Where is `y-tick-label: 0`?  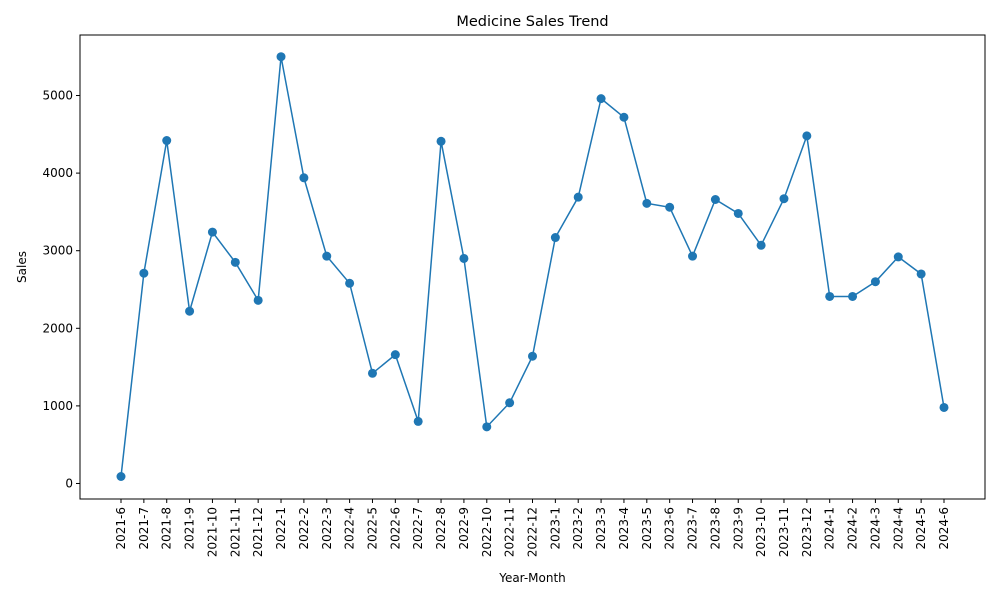
y-tick-label: 0 is located at coordinates (69, 483).